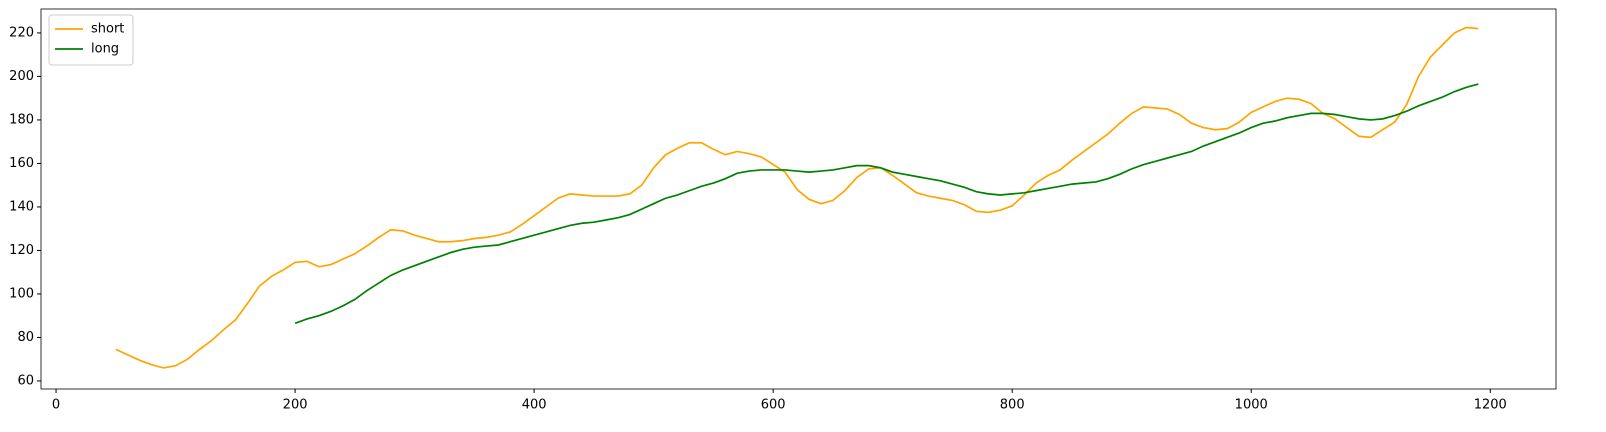 Image resolution: width=1606 pixels, height=432 pixels. I want to click on y-tick-label: 160, so click(21, 163).